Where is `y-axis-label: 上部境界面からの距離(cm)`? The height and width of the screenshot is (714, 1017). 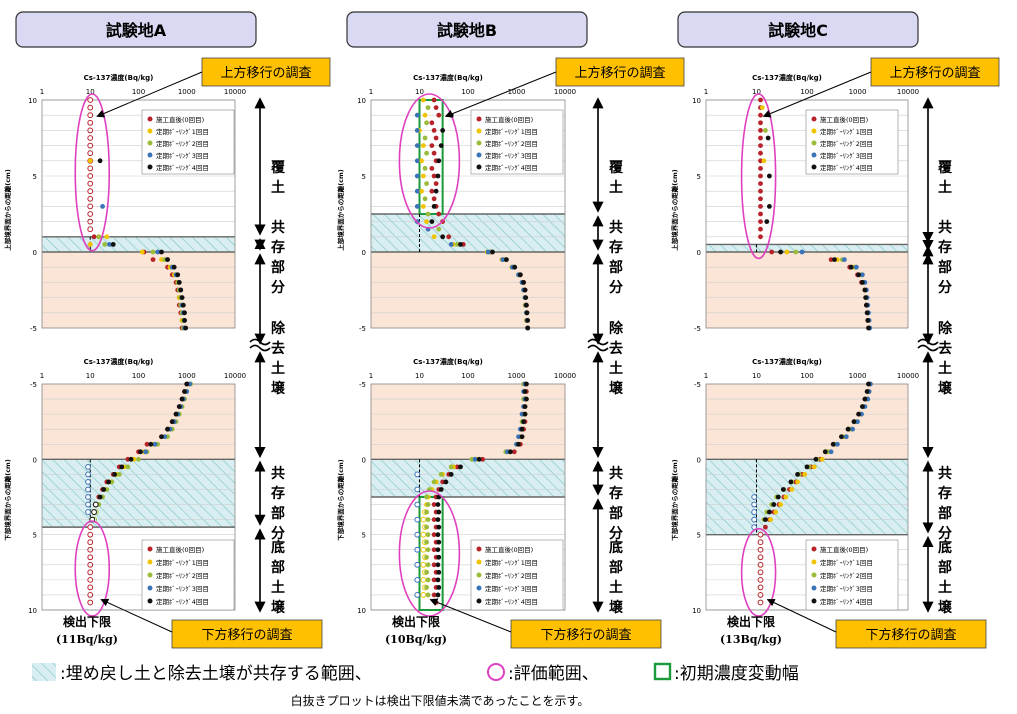
y-axis-label: 上部境界面からの距離(cm) is located at coordinates (340, 210).